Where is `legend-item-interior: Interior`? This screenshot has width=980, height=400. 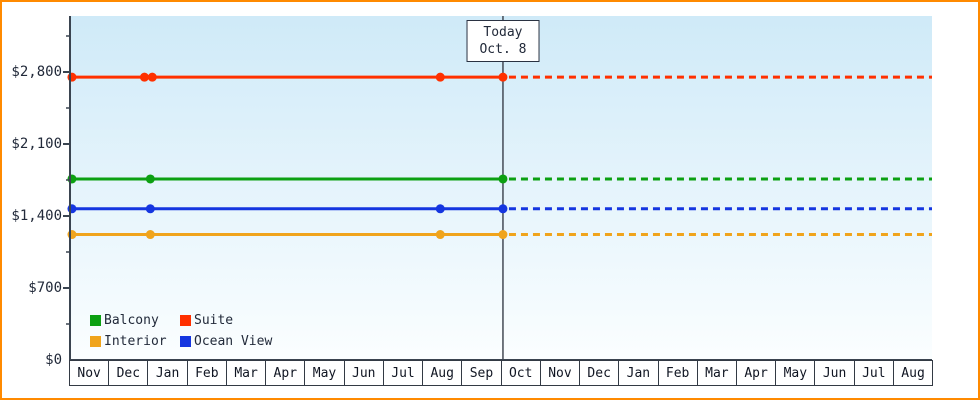
legend-item-interior: Interior is located at coordinates (135, 341).